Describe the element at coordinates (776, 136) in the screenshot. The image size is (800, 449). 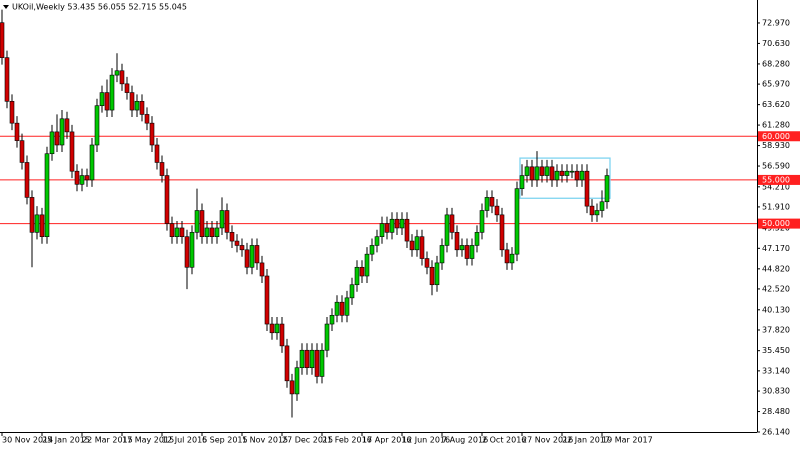
I see `level-label: 60.000` at that location.